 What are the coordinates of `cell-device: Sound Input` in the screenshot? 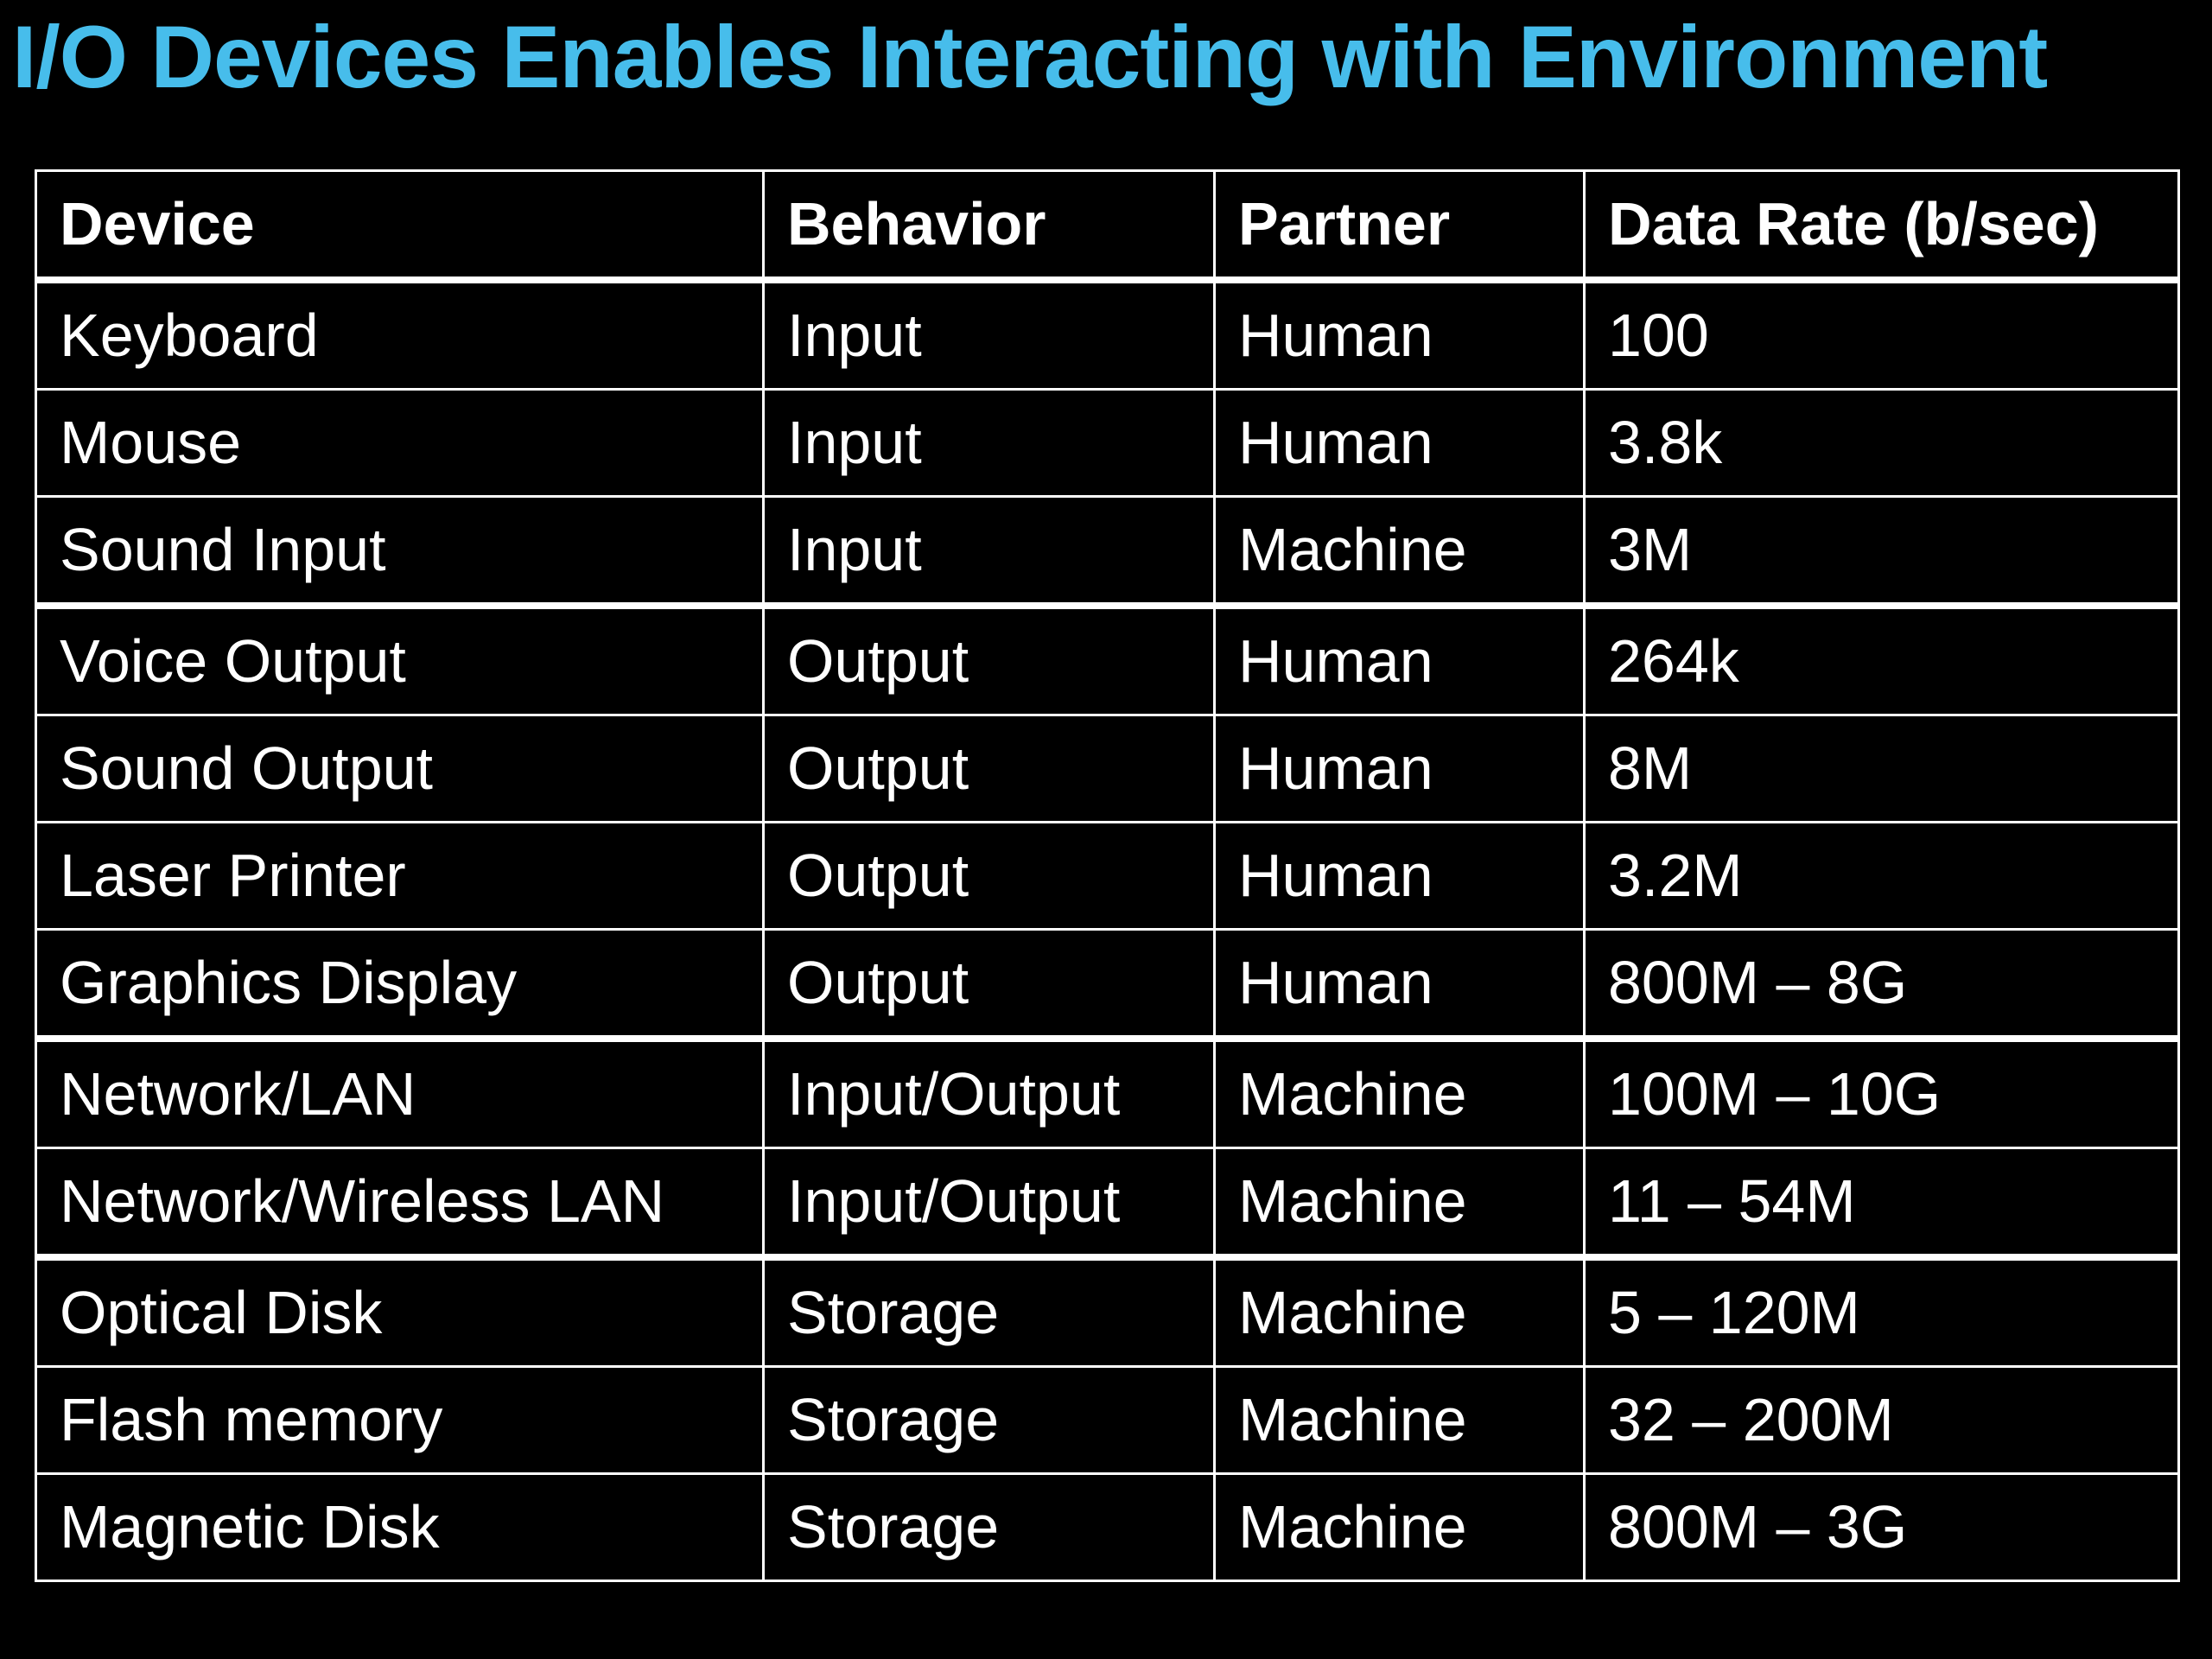 It's located at (400, 552).